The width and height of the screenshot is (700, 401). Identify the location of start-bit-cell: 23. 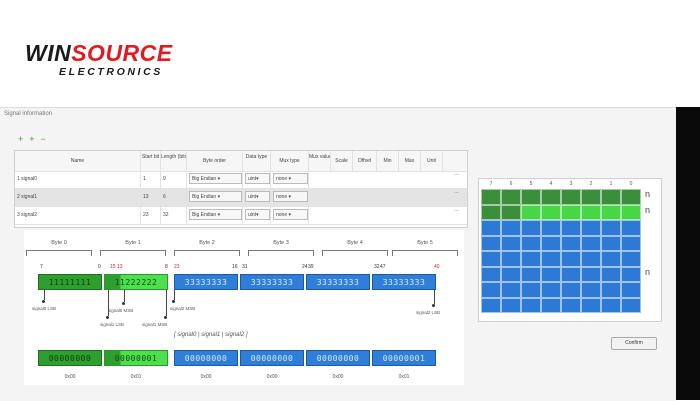
(151, 215).